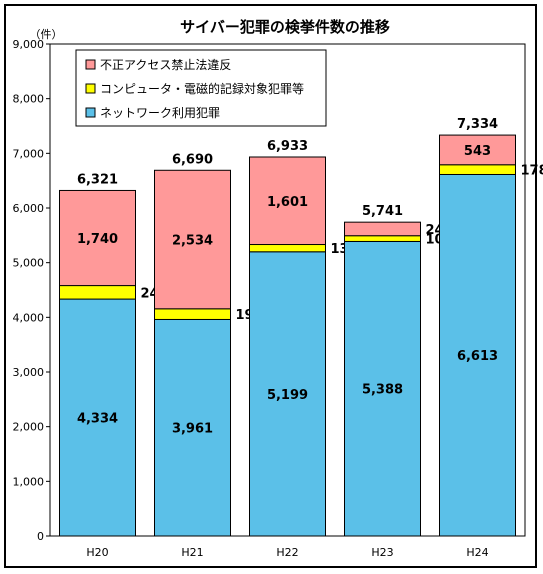 This screenshot has height=574, width=543. I want to click on data-label: 6,613, so click(477, 356).